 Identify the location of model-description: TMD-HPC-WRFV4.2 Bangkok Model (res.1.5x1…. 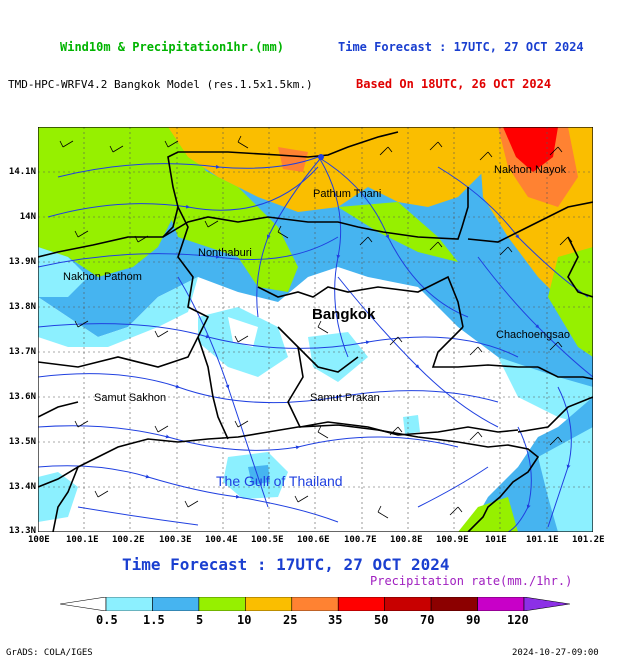
(160, 84).